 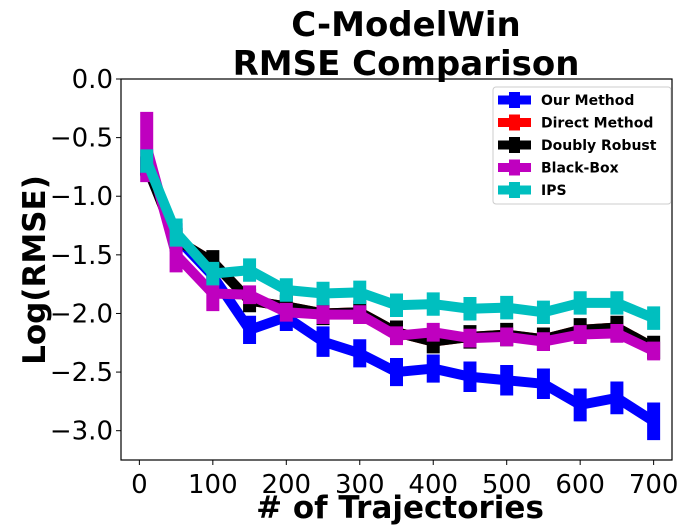 I want to click on x-tick-label: 700, so click(x=654, y=485).